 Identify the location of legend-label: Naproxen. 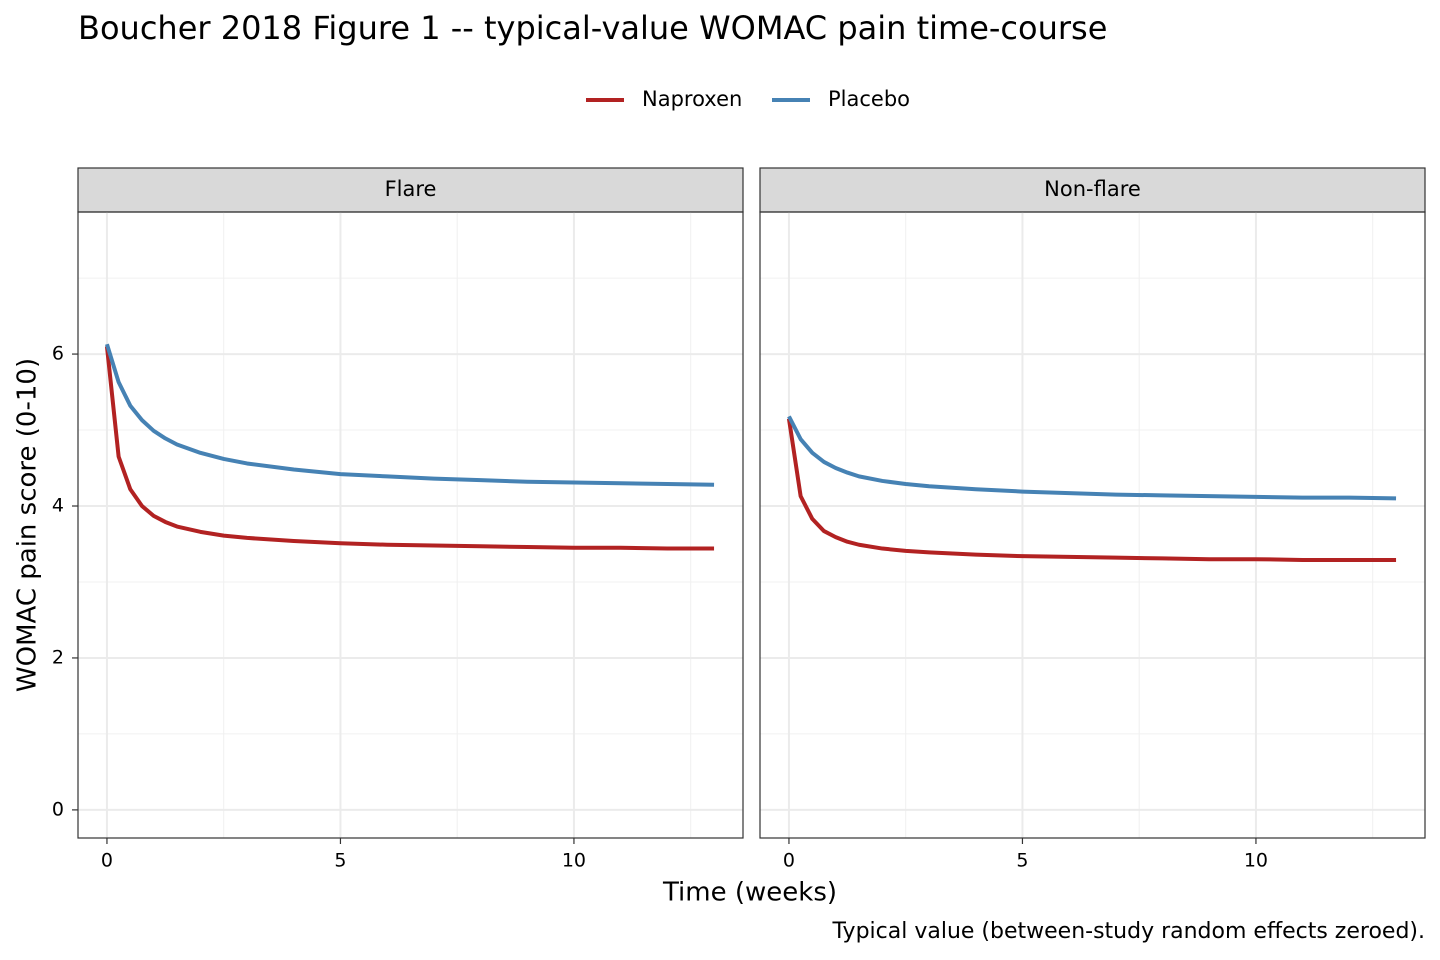
(692, 99).